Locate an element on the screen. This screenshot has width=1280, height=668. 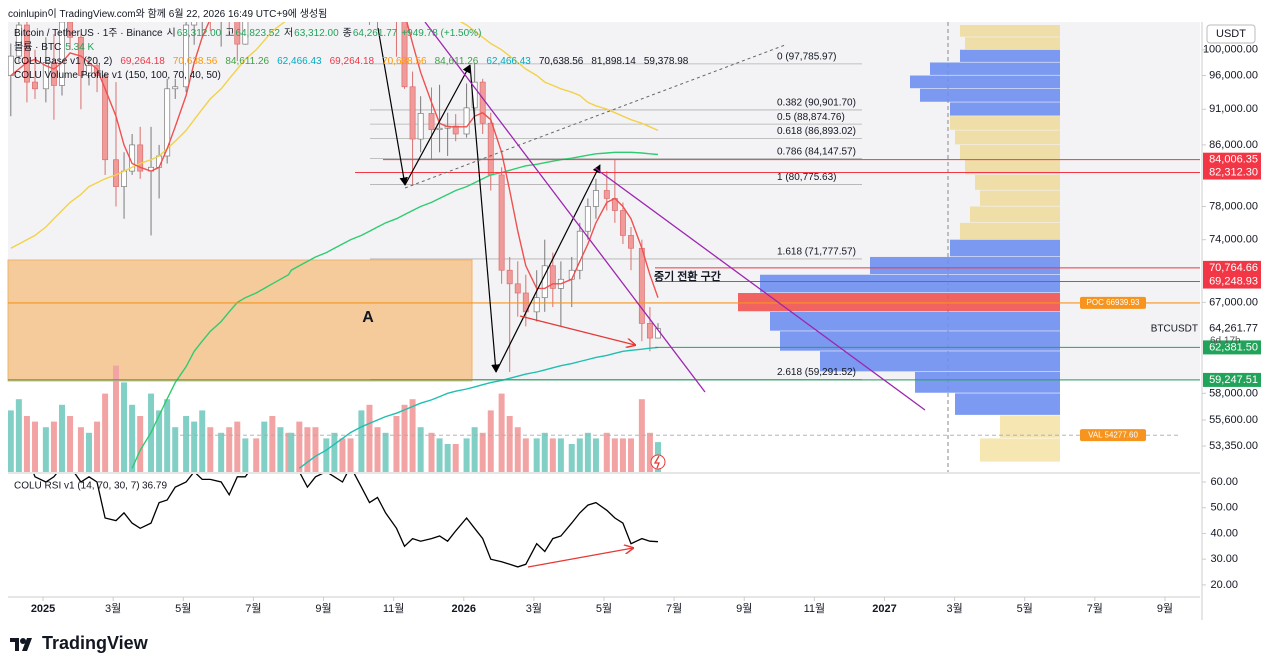
x-tick-label: 9월 is located at coordinates (1165, 608).